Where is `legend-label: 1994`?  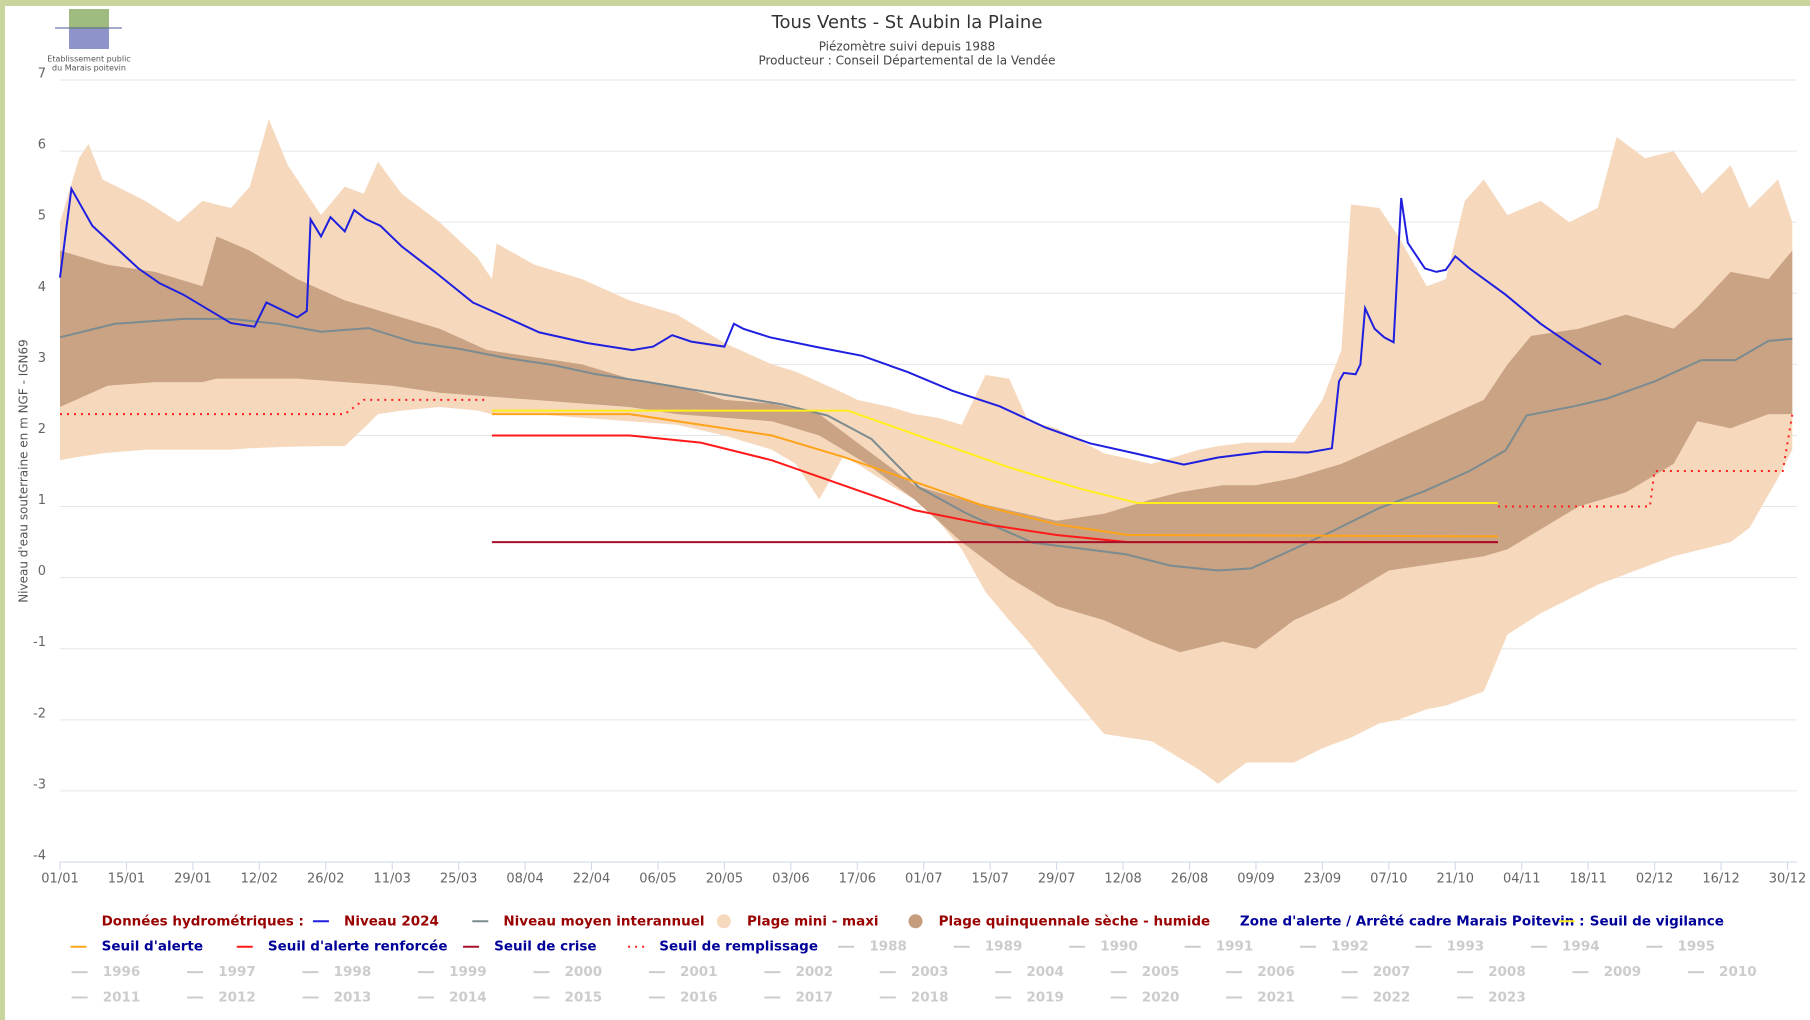 legend-label: 1994 is located at coordinates (1581, 947).